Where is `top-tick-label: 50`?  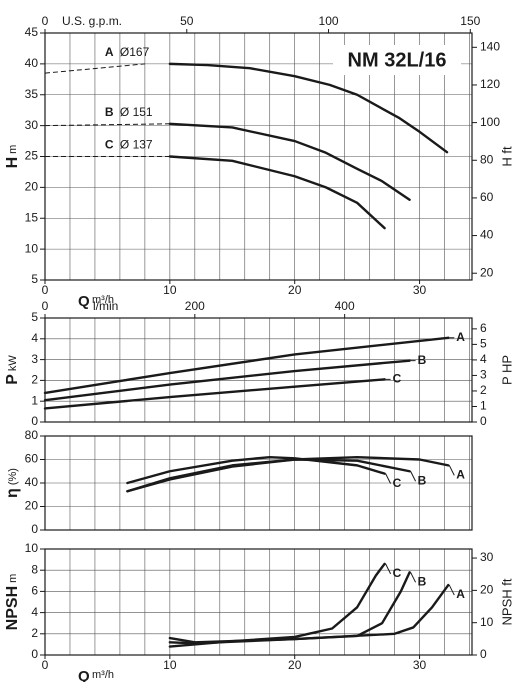
top-tick-label: 50 is located at coordinates (187, 21).